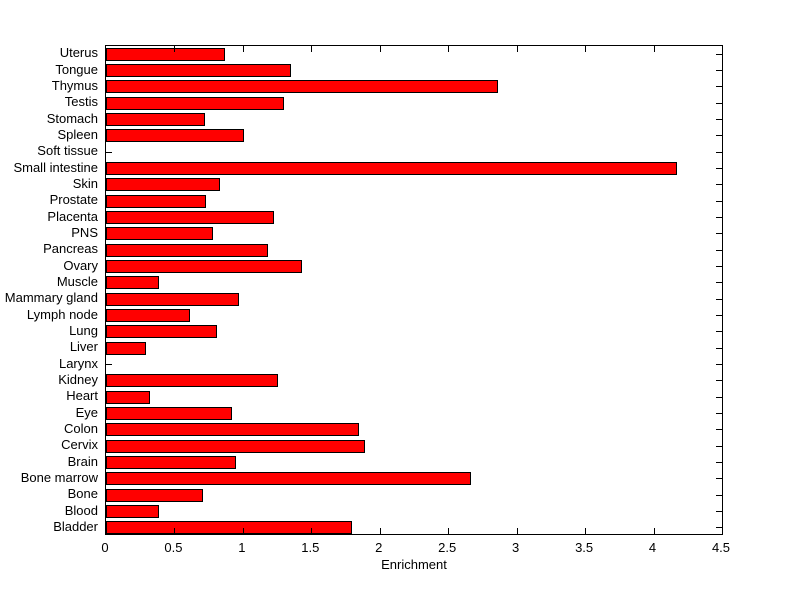  Describe the element at coordinates (379, 547) in the screenshot. I see `x-tick-label: 2` at that location.